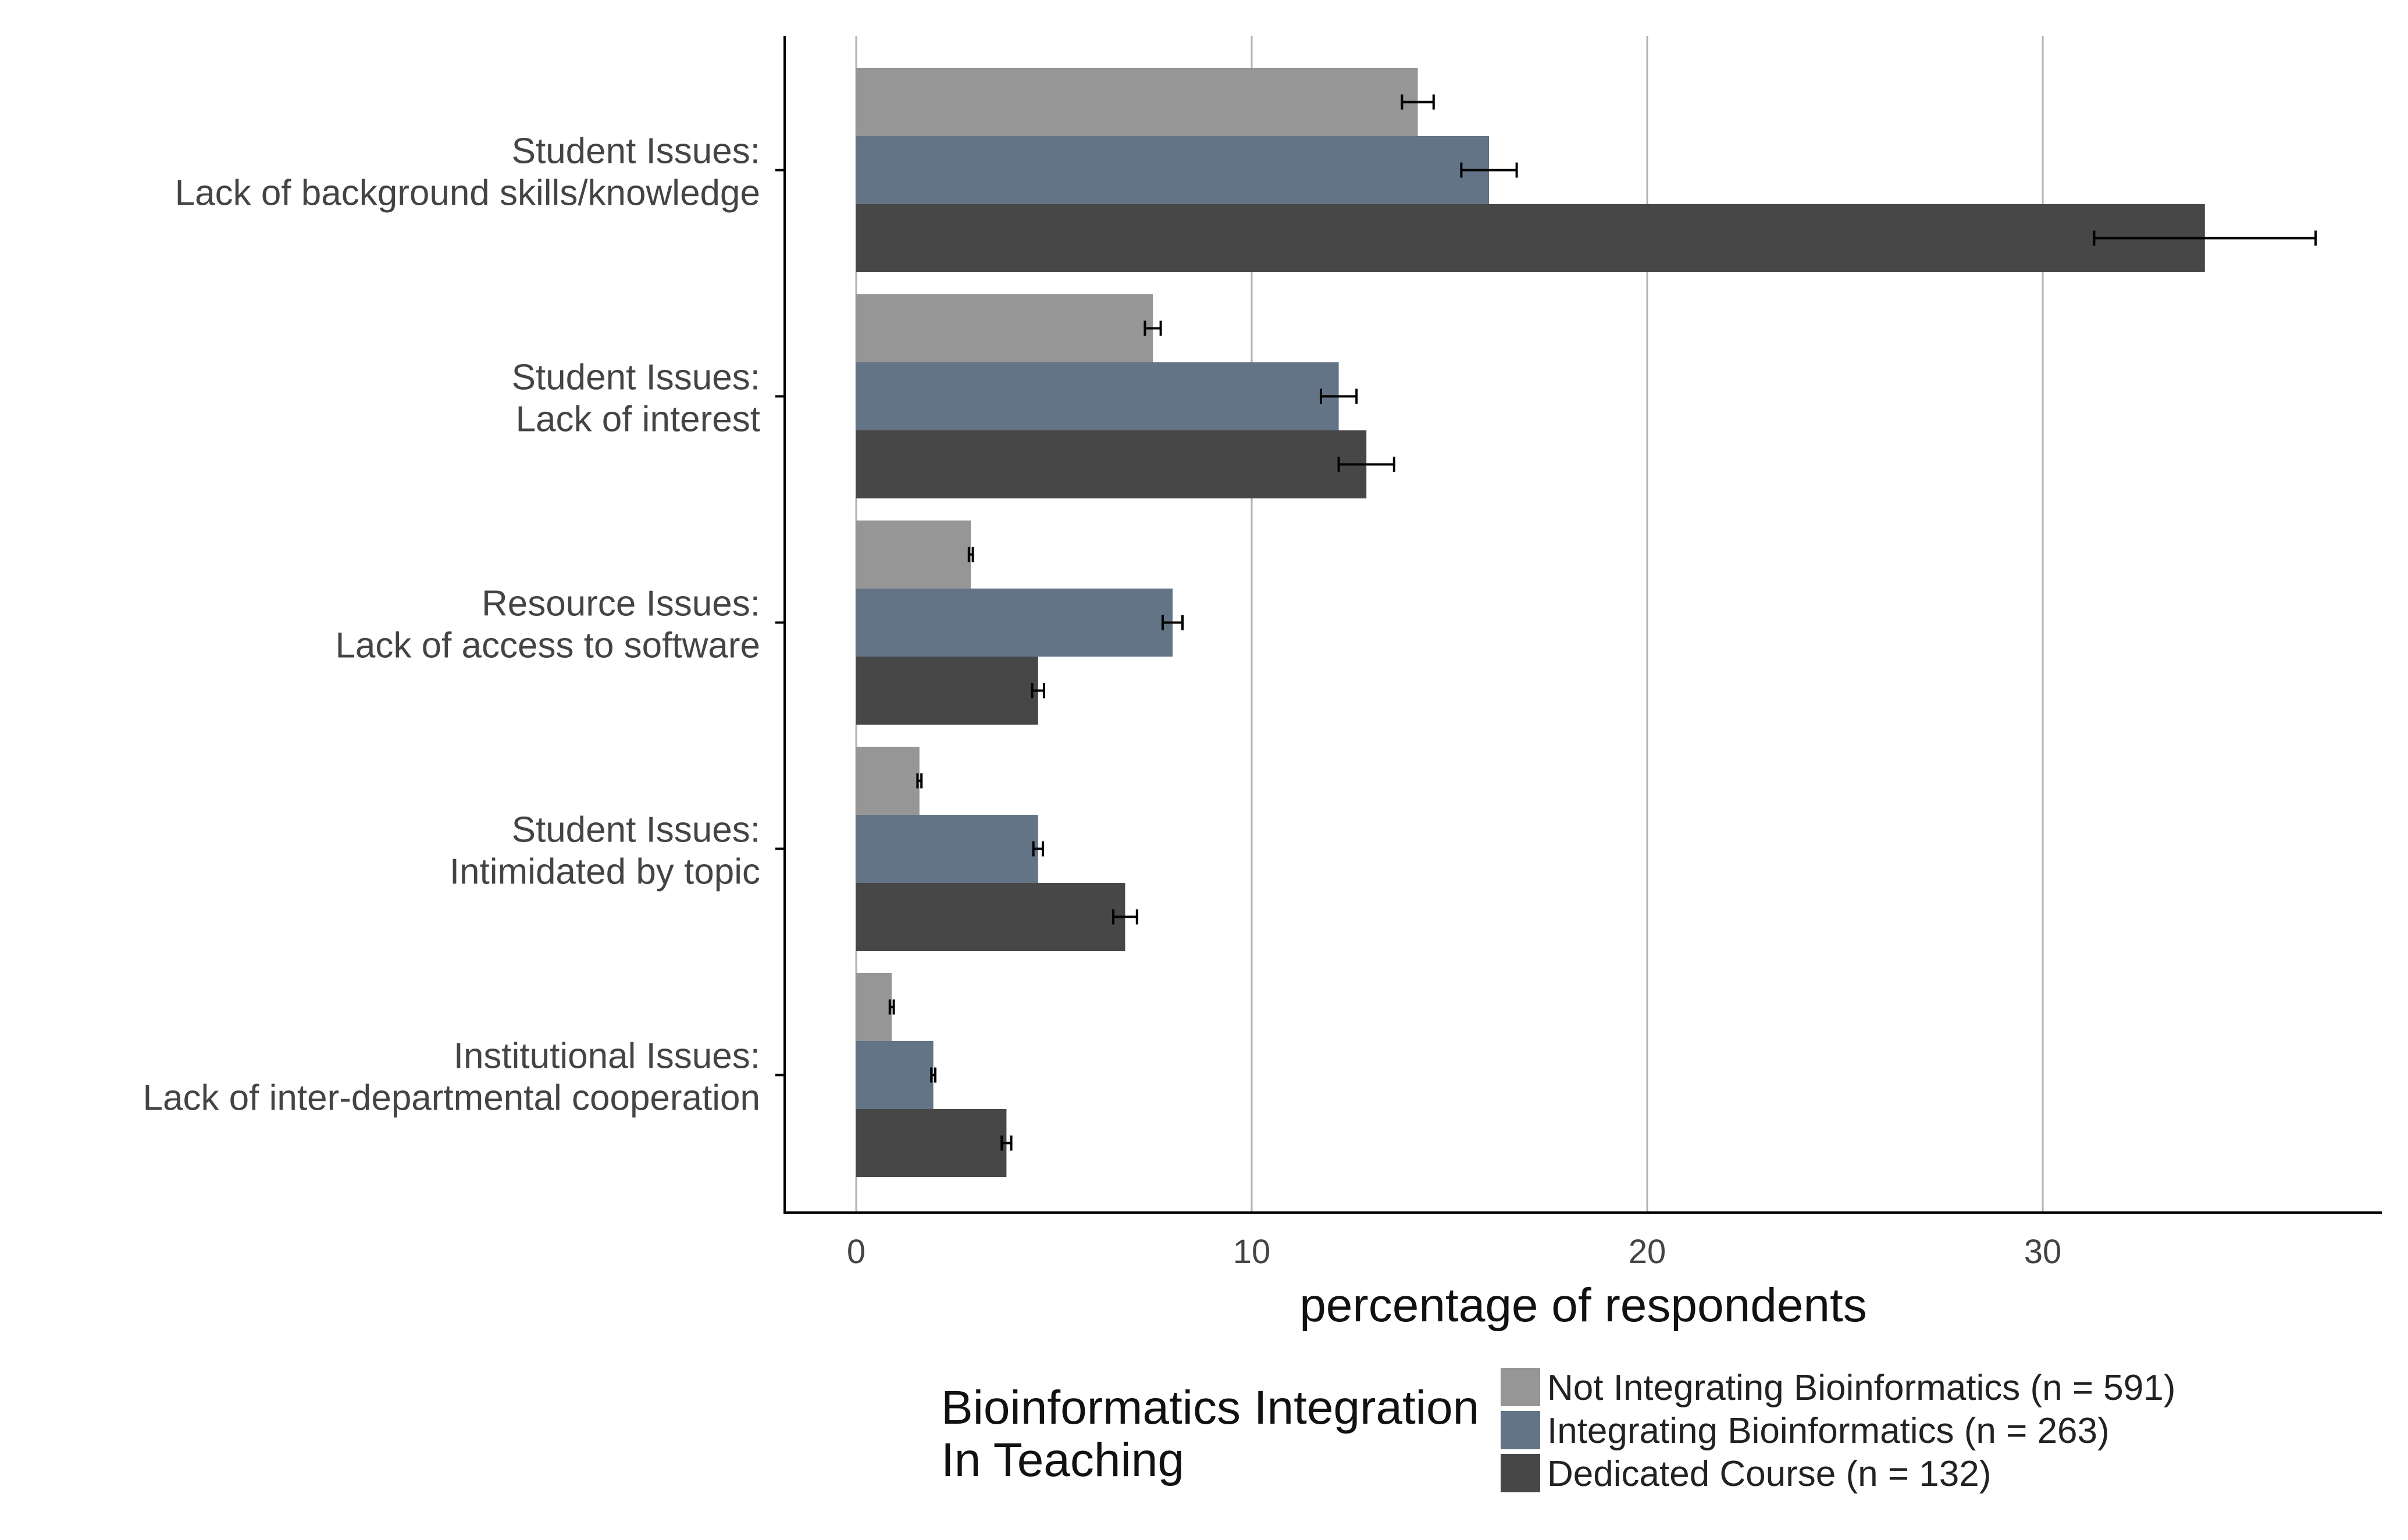 This screenshot has width=2408, height=1540. Describe the element at coordinates (856, 1252) in the screenshot. I see `x-tick-label-0: 0` at that location.